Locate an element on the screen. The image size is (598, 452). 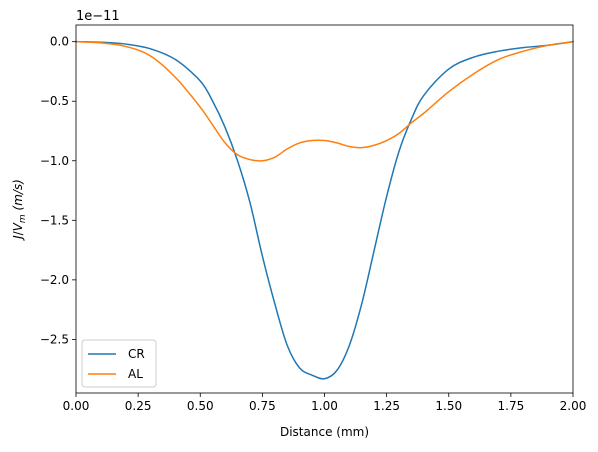
y-tick-label: 0.0 is located at coordinates (59, 42).